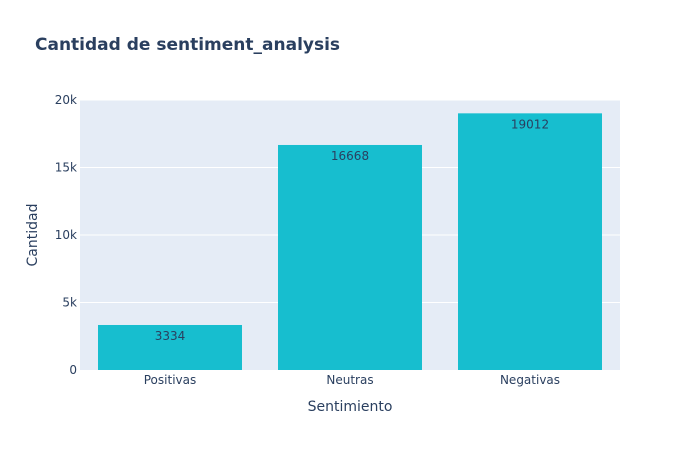 Image resolution: width=700 pixels, height=450 pixels. I want to click on bar-positivas, so click(170, 347).